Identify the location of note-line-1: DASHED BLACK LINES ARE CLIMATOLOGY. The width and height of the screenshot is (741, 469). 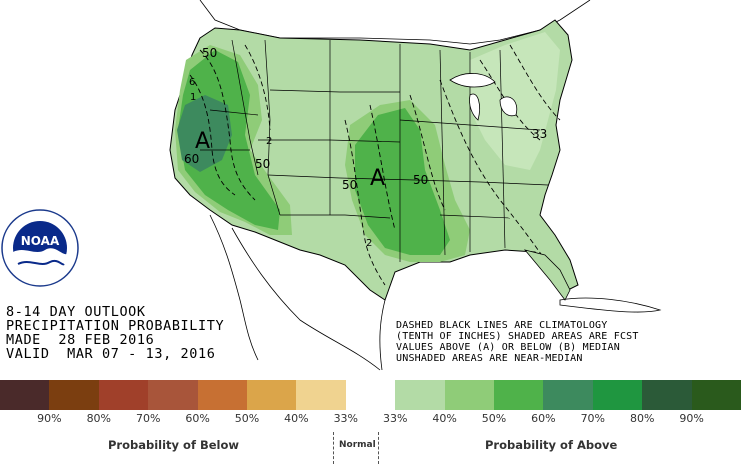
(502, 325).